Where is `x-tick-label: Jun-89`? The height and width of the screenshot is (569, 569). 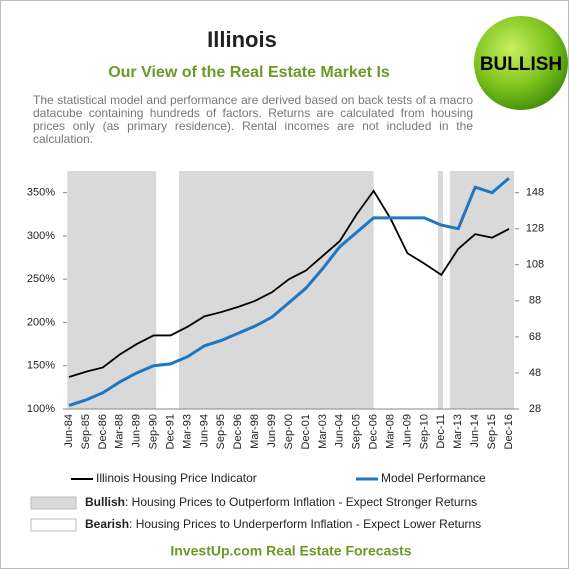 x-tick-label: Jun-89 is located at coordinates (137, 431).